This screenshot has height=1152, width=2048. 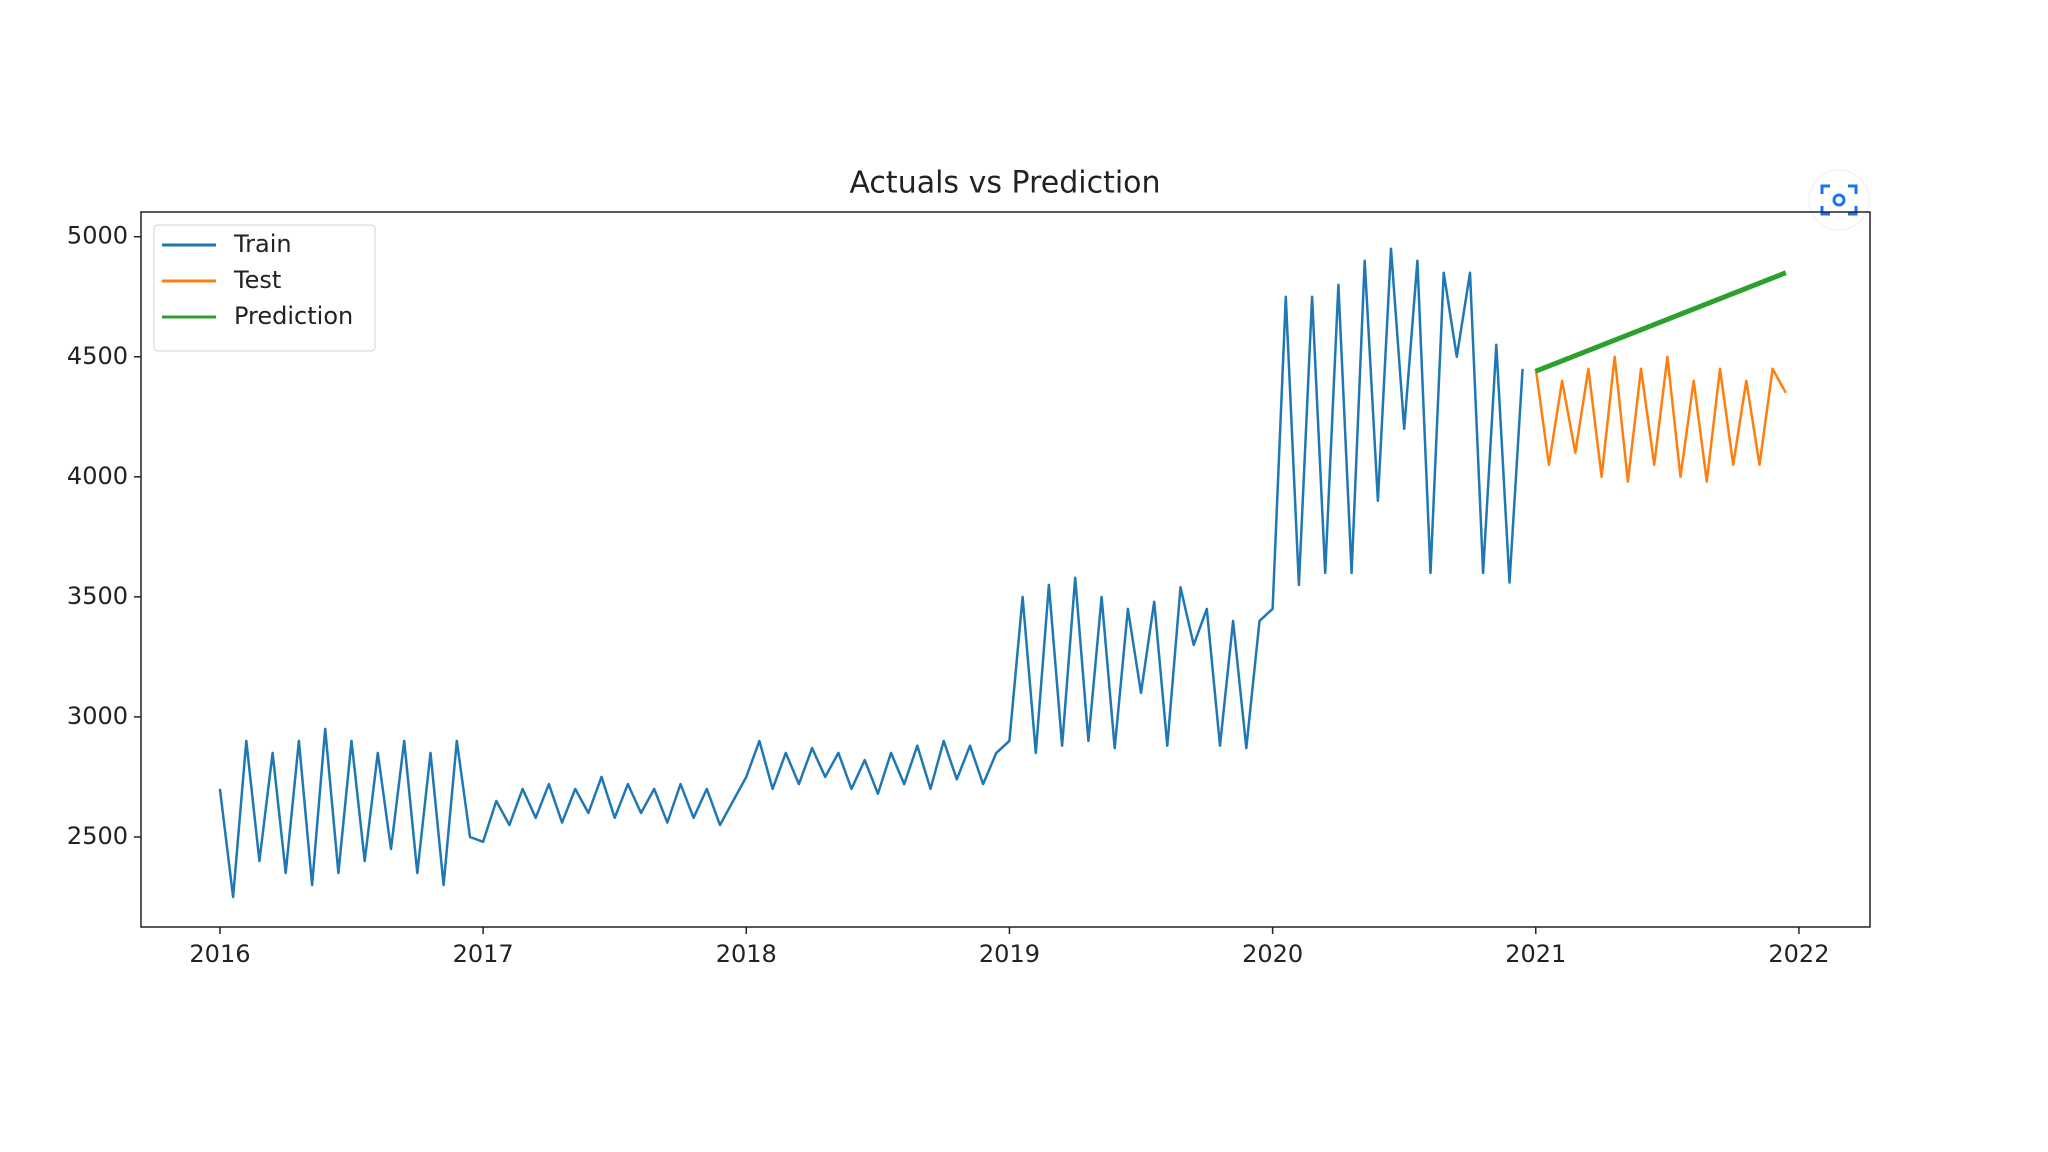 I want to click on y-tick-label: 2500, so click(x=97, y=836).